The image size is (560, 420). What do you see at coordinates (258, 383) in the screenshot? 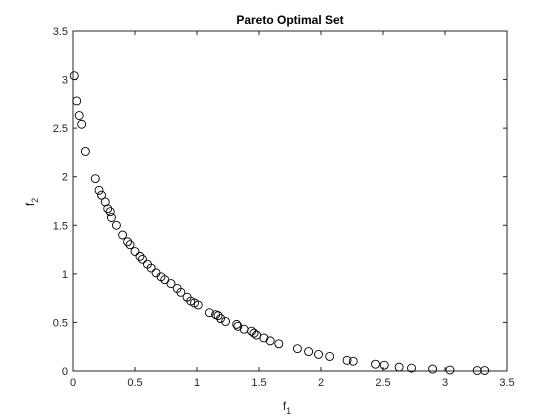
I see `x-tick-label: 1.5` at bounding box center [258, 383].